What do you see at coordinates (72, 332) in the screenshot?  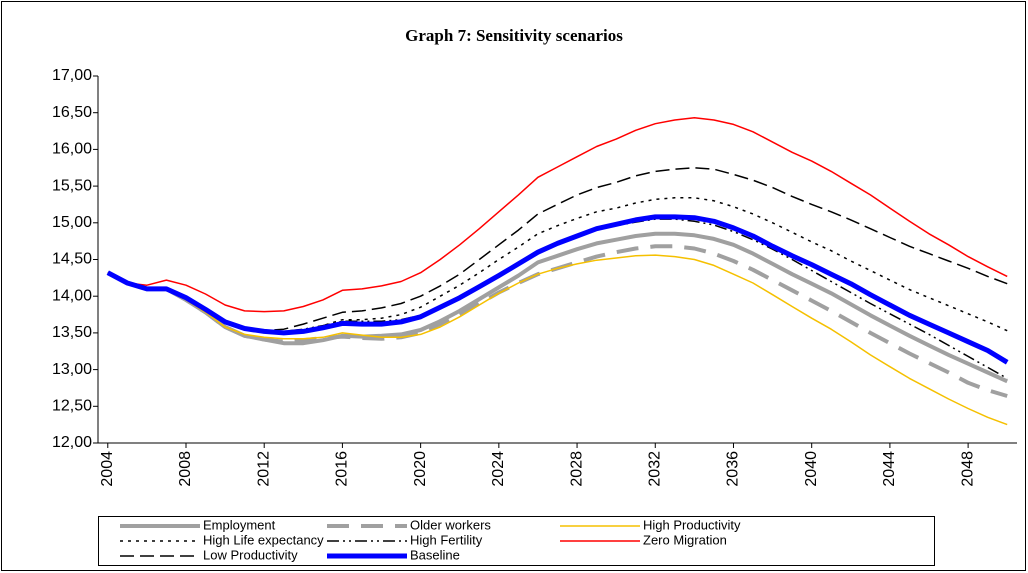 I see `y-tick-label: 13,50` at bounding box center [72, 332].